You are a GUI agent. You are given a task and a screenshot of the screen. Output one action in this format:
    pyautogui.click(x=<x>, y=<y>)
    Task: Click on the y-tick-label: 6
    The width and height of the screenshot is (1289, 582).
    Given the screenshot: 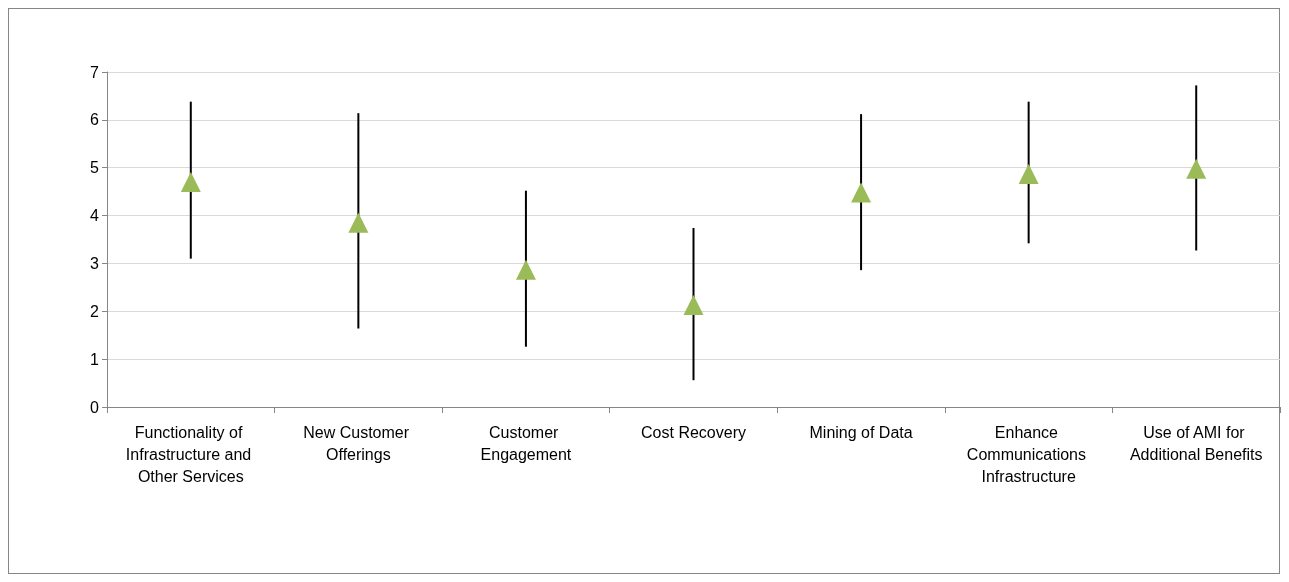 What is the action you would take?
    pyautogui.click(x=95, y=120)
    